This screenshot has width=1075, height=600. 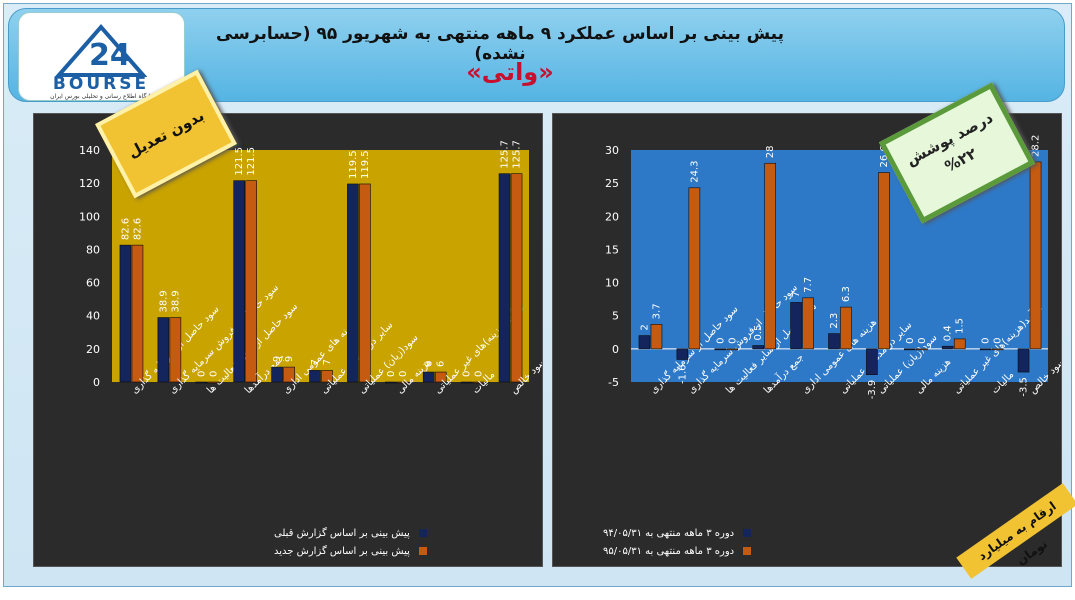 What do you see at coordinates (656, 311) in the screenshot?
I see `data-label: 3.7` at bounding box center [656, 311].